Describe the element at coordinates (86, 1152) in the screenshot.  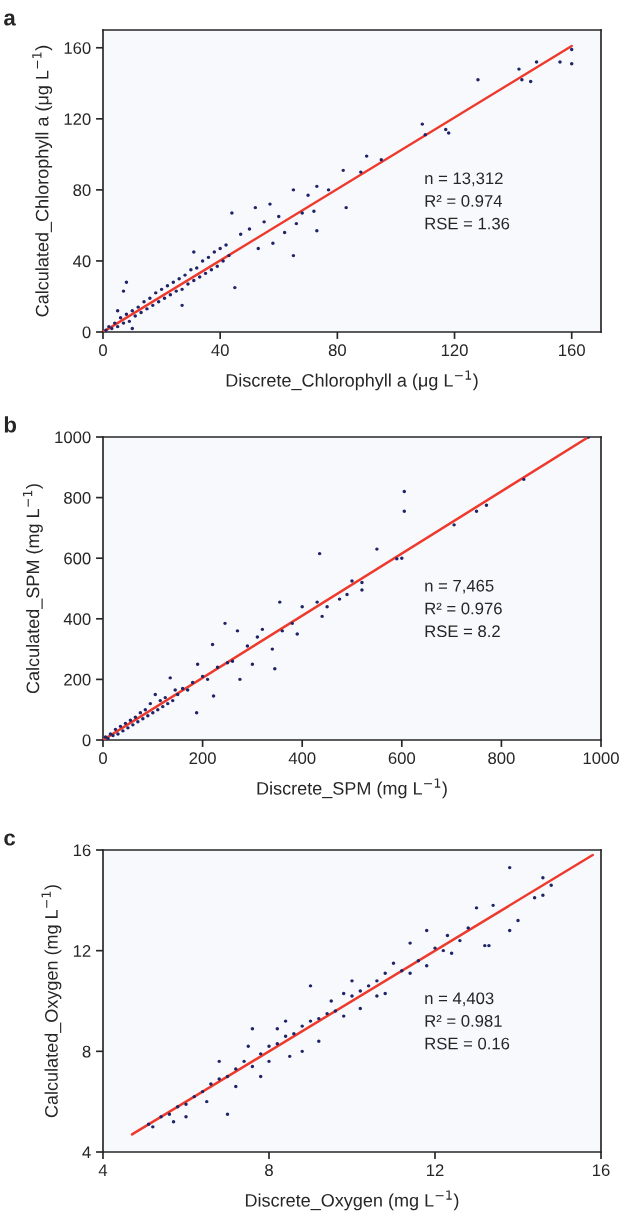
I see `y-tick-label: 4` at that location.